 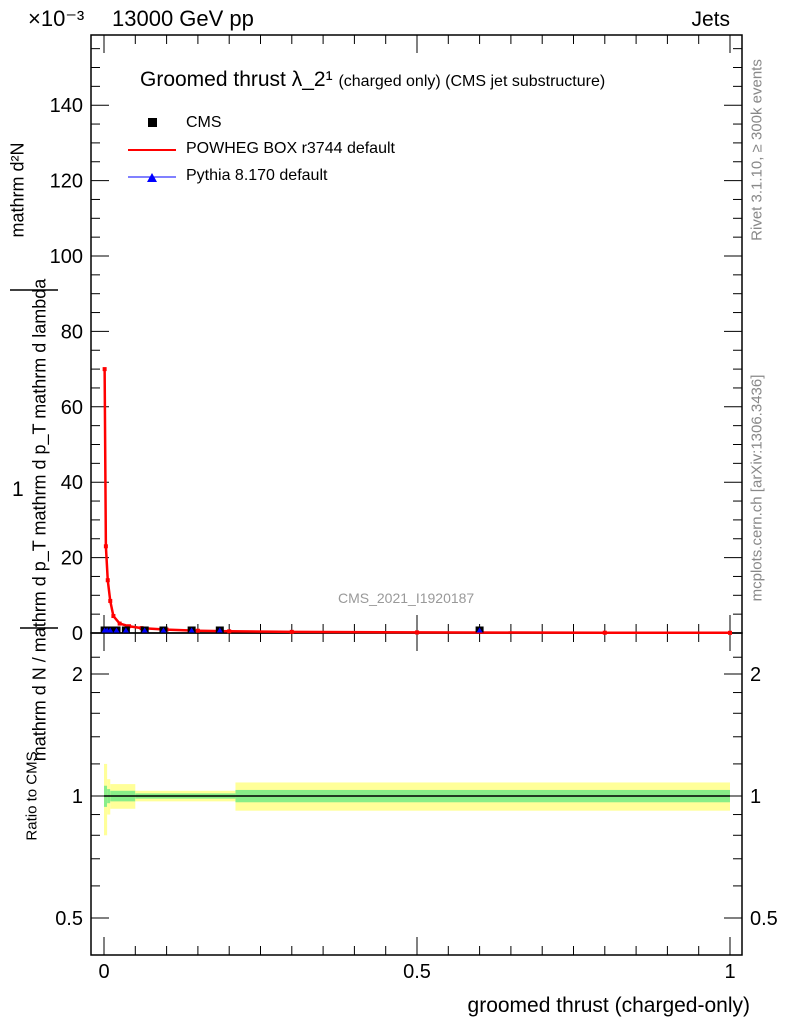 I want to click on y-tick-label: 20, so click(x=72, y=559).